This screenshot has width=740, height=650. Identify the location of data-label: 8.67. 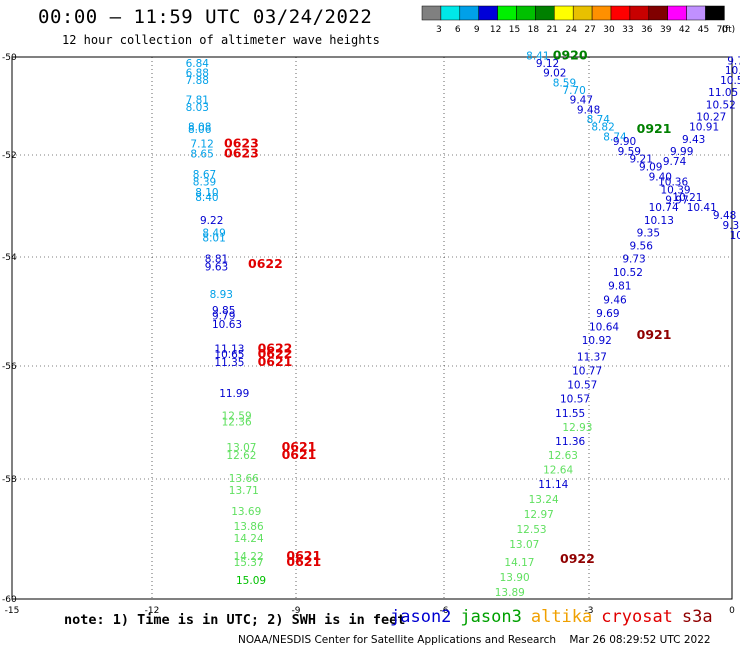
(204, 175).